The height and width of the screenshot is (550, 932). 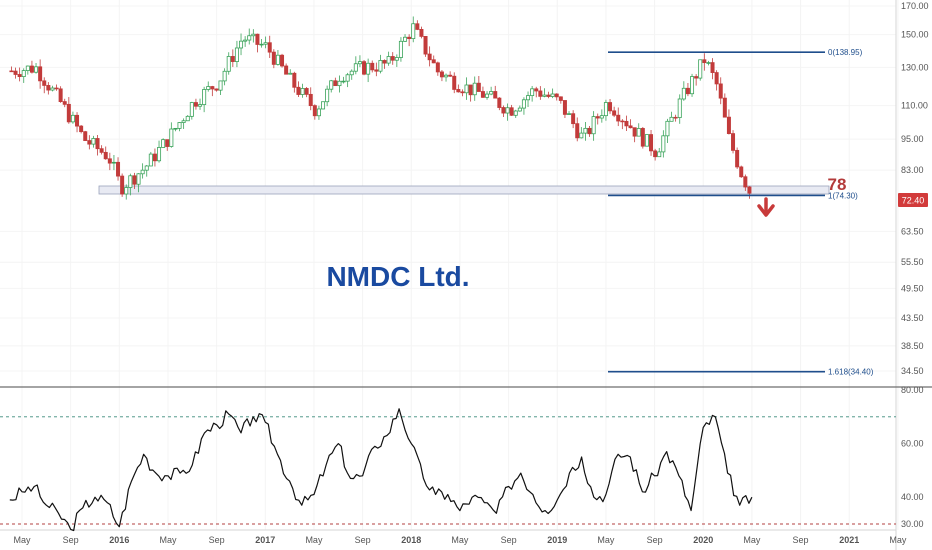 I want to click on fib-label: 0(138.95), so click(x=845, y=52).